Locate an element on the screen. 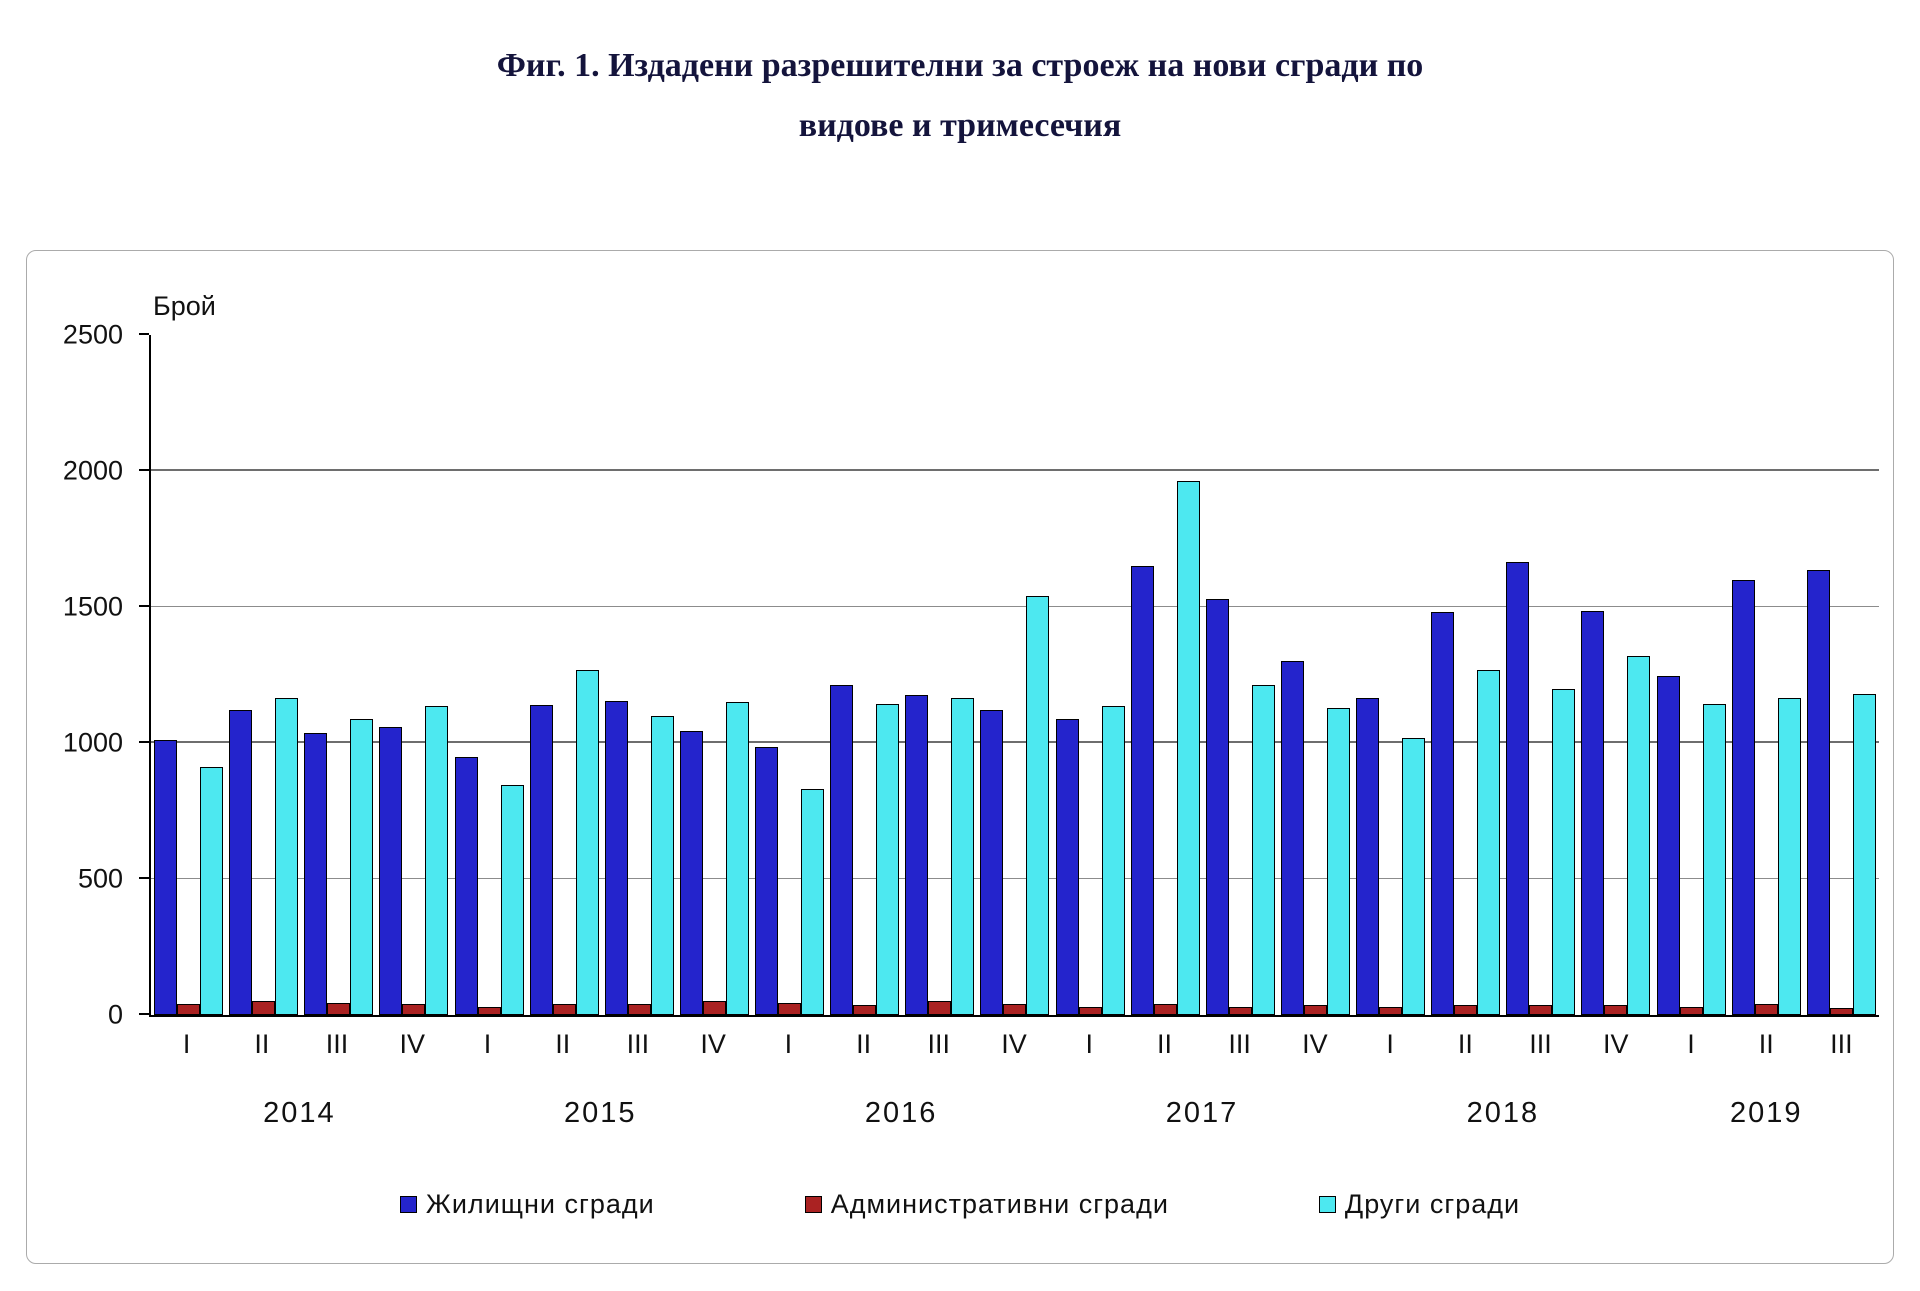 The width and height of the screenshot is (1920, 1291). chart-title-line2: видове и тримесечия is located at coordinates (960, 125).